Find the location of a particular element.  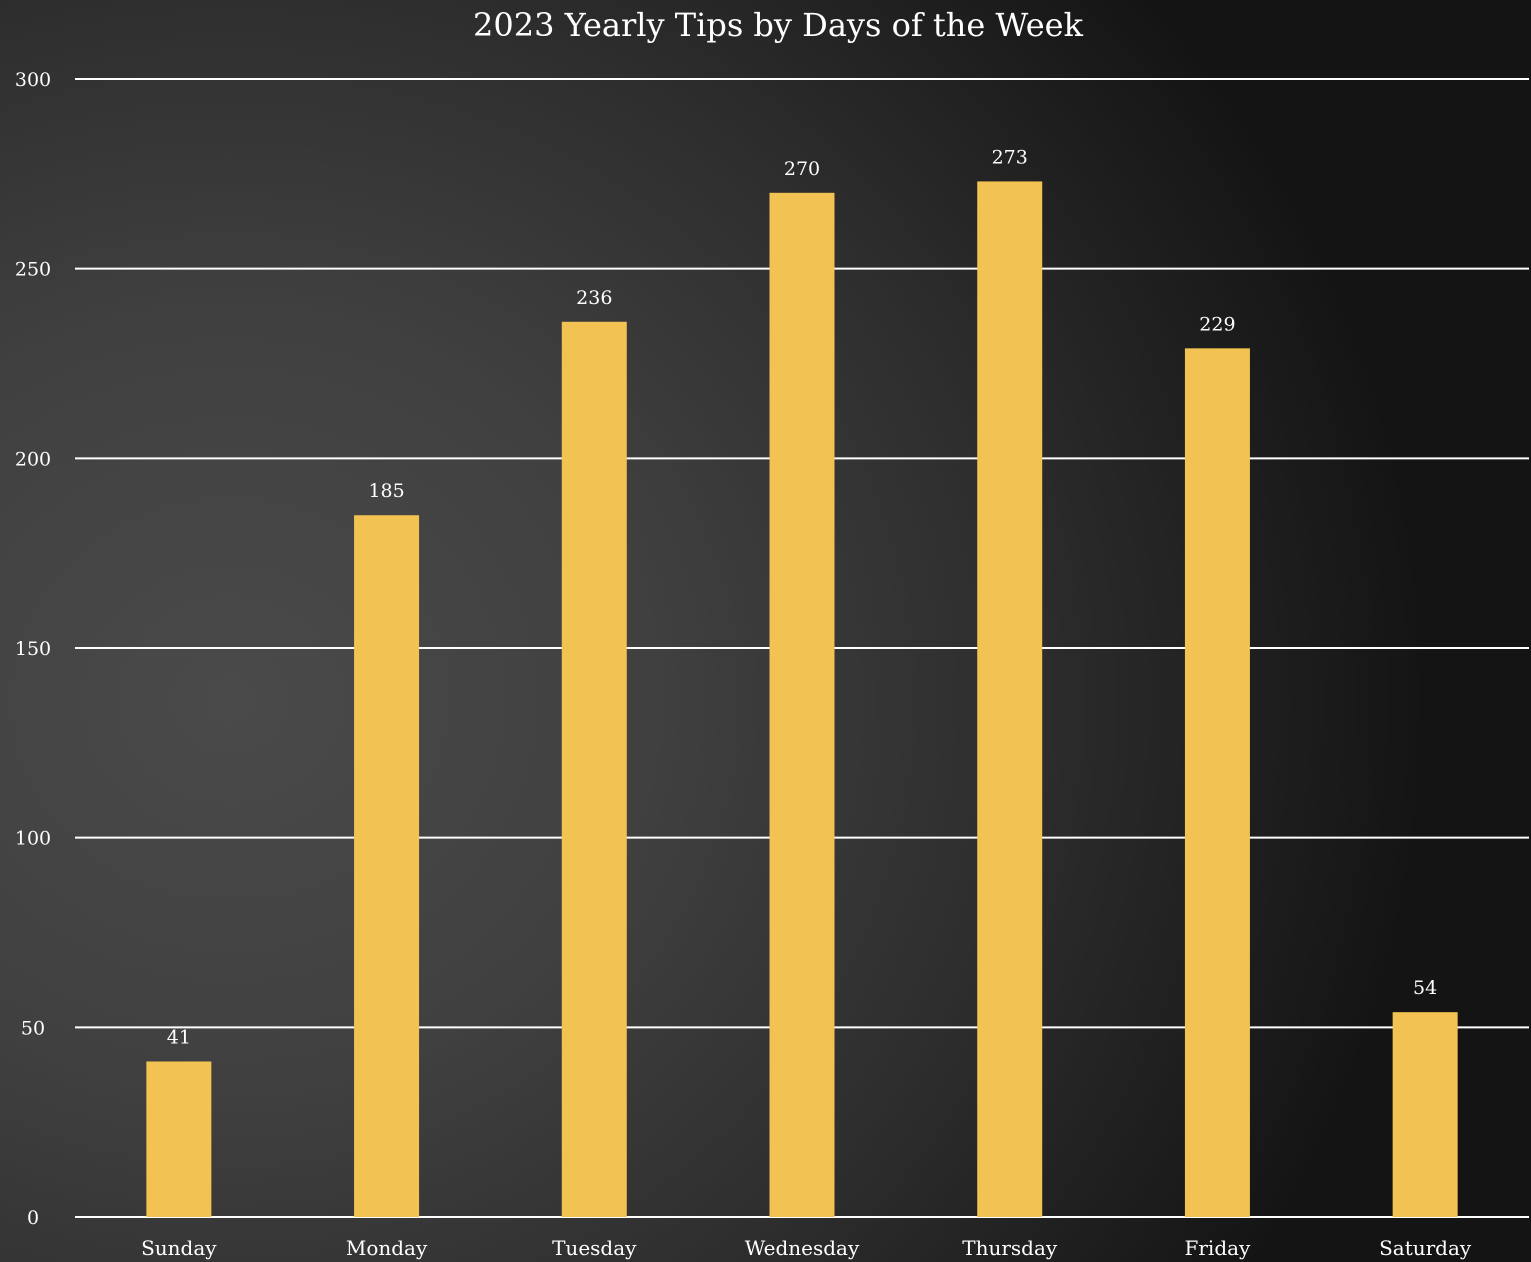

data-label: 185 is located at coordinates (386, 491).